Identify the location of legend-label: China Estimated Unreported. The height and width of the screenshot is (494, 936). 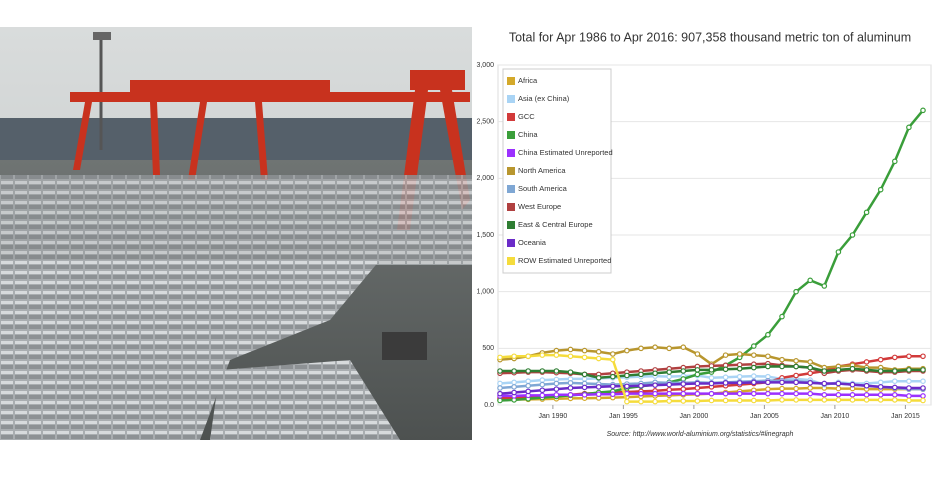
(565, 152).